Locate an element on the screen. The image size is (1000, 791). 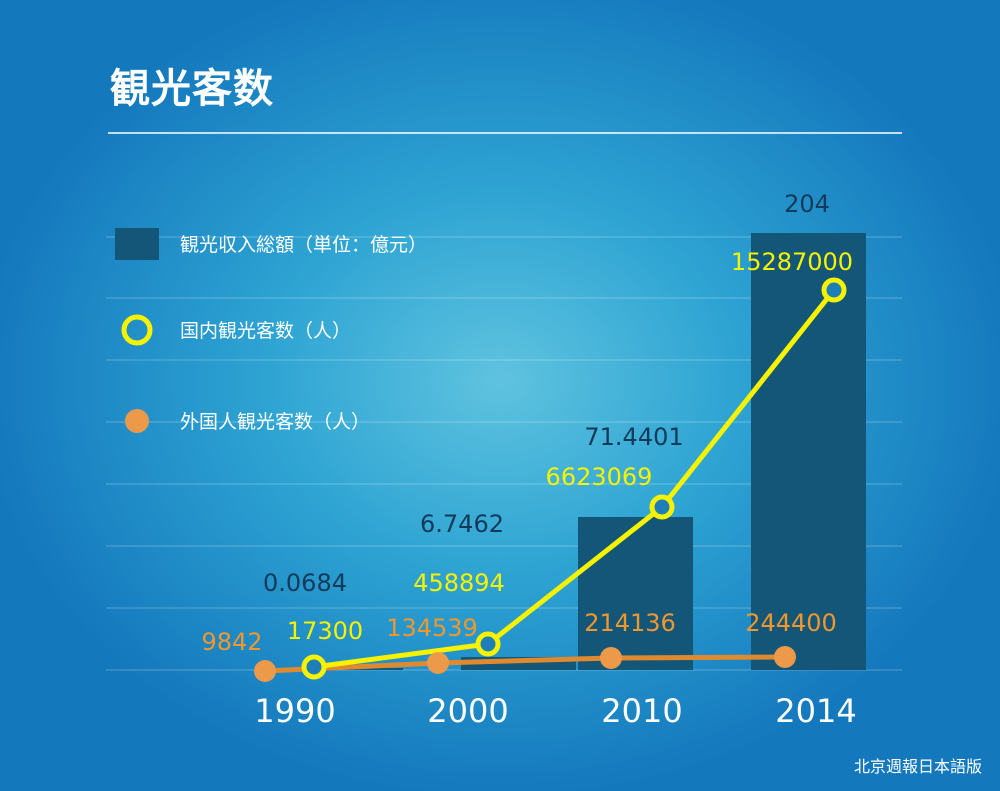
revenue-label-2010: 71.4401 is located at coordinates (633, 437).